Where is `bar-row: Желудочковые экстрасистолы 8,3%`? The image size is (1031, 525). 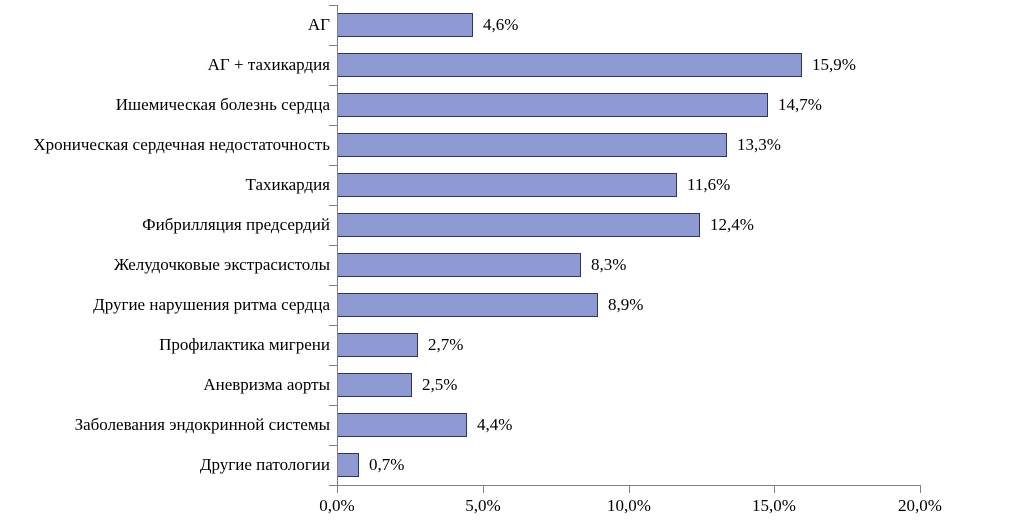 bar-row: Желудочковые экстрасистолы 8,3% is located at coordinates (515, 265).